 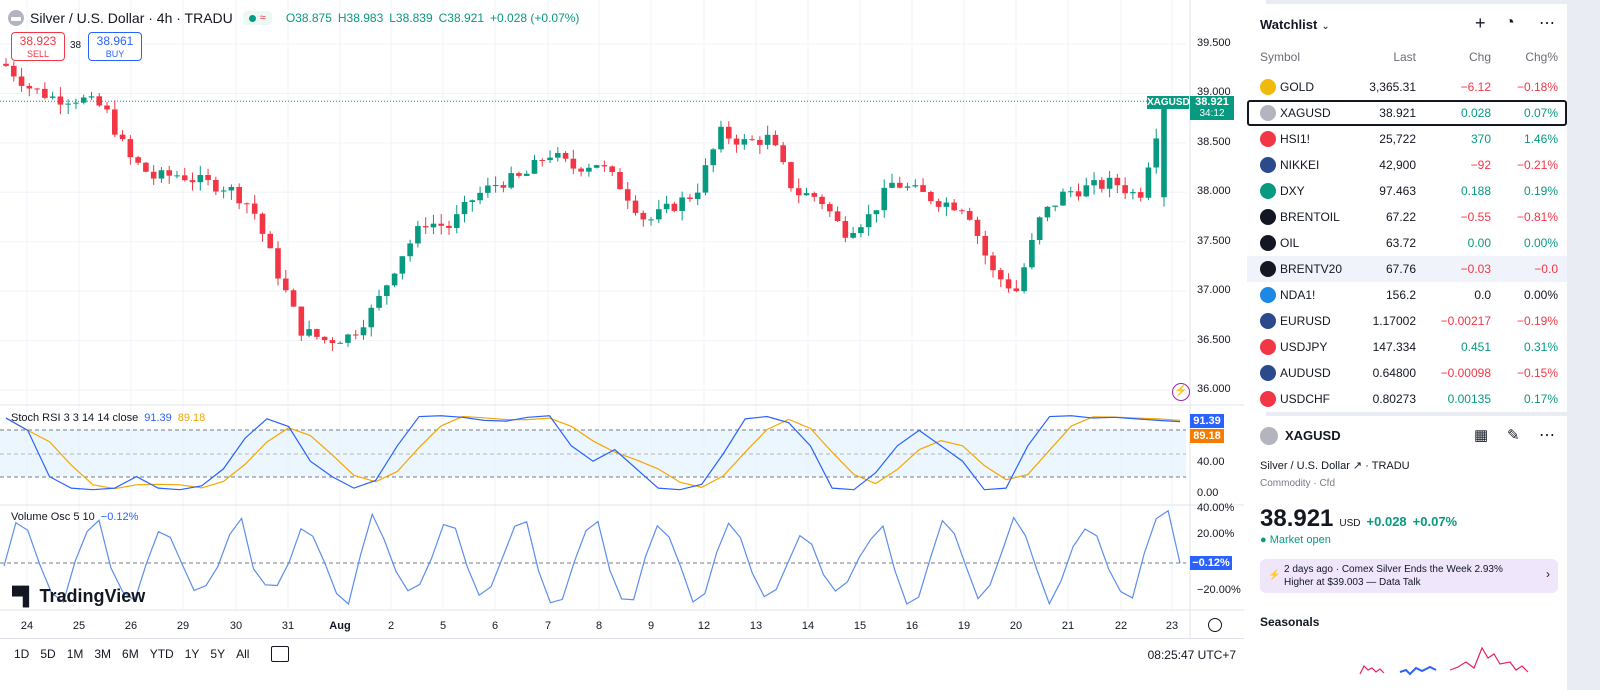 What do you see at coordinates (592, 557) in the screenshot?
I see `volume-osc-line` at bounding box center [592, 557].